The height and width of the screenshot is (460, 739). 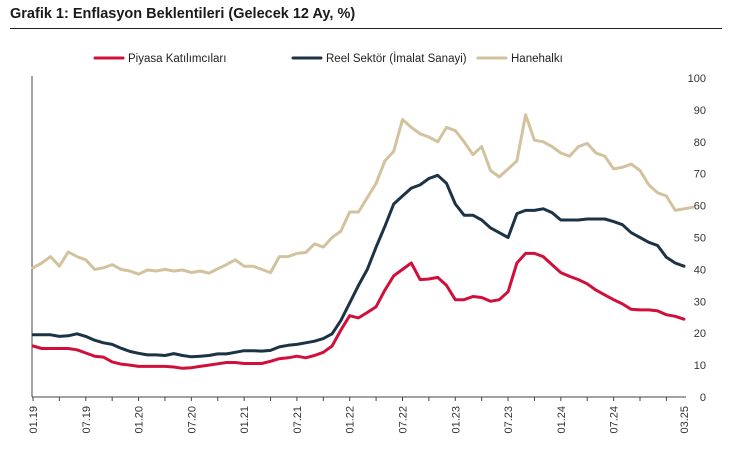 What do you see at coordinates (456, 420) in the screenshot?
I see `x-tick-label: 01.23` at bounding box center [456, 420].